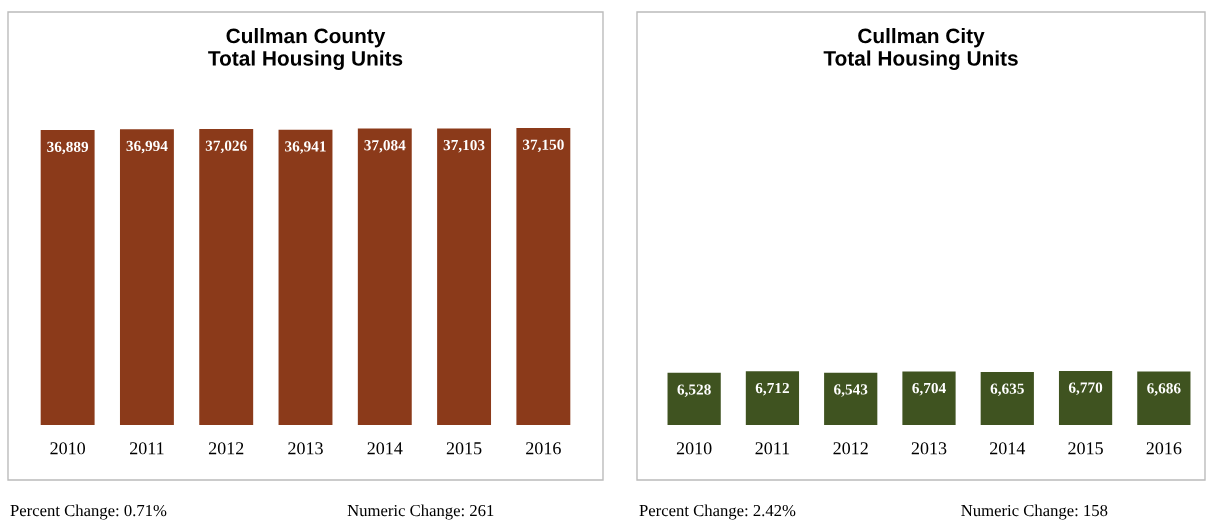  What do you see at coordinates (1034, 512) in the screenshot?
I see `text: Numeric Change: 158` at bounding box center [1034, 512].